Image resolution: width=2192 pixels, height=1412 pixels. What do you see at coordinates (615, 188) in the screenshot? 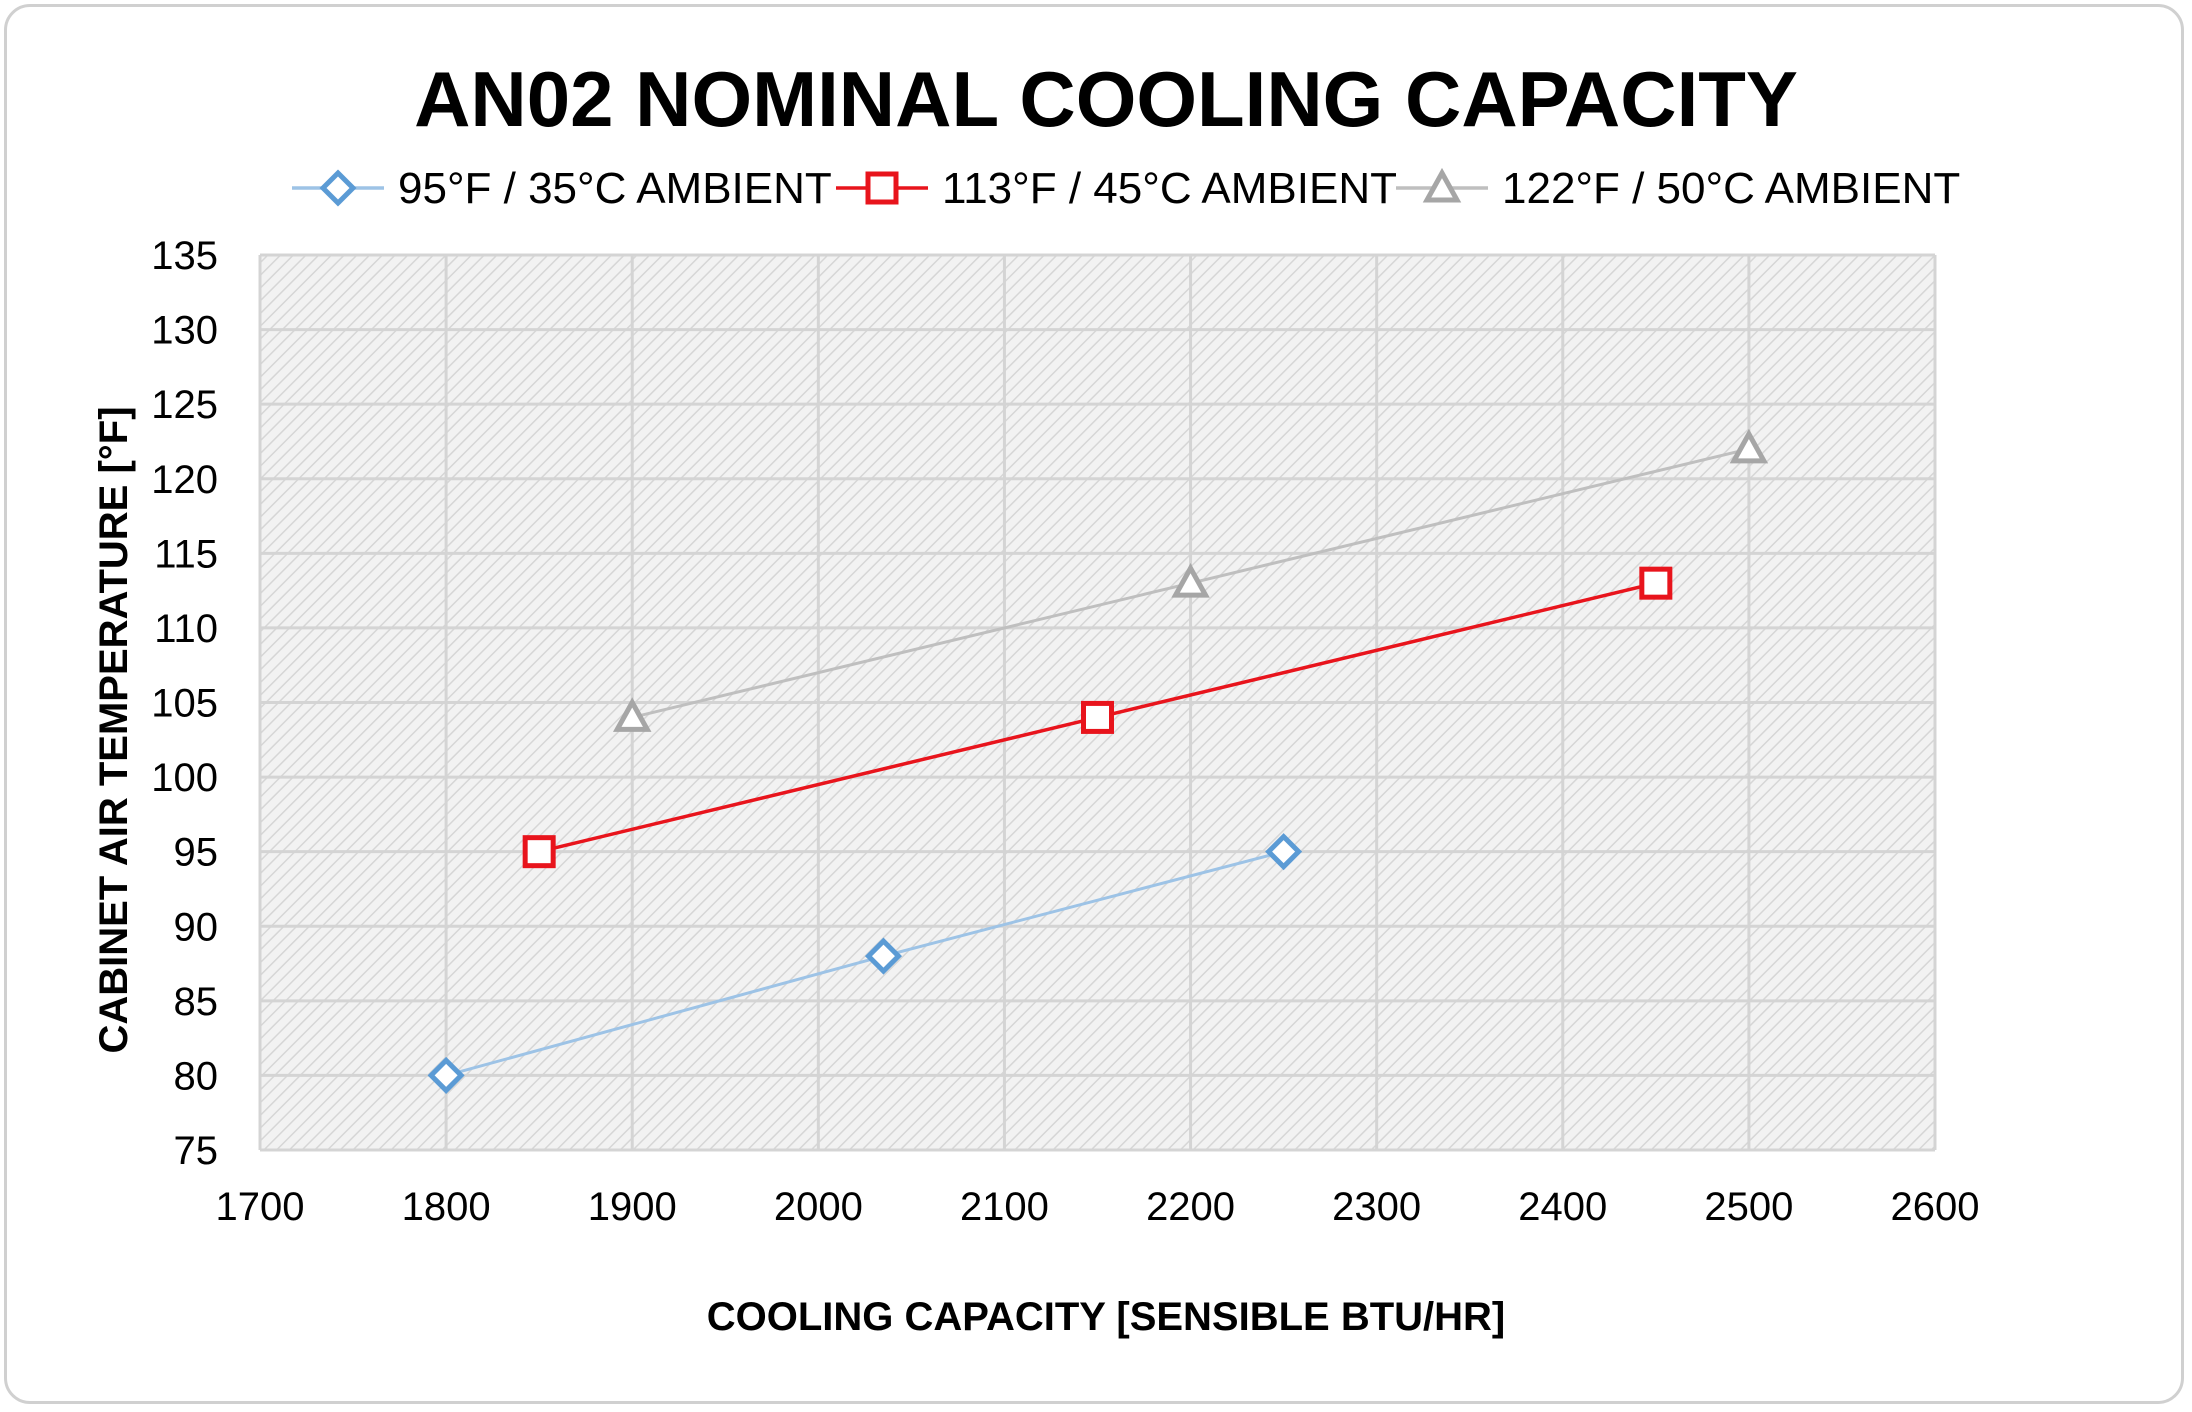
I see `legend-label: 95°F / 35°C AMBIENT` at bounding box center [615, 188].